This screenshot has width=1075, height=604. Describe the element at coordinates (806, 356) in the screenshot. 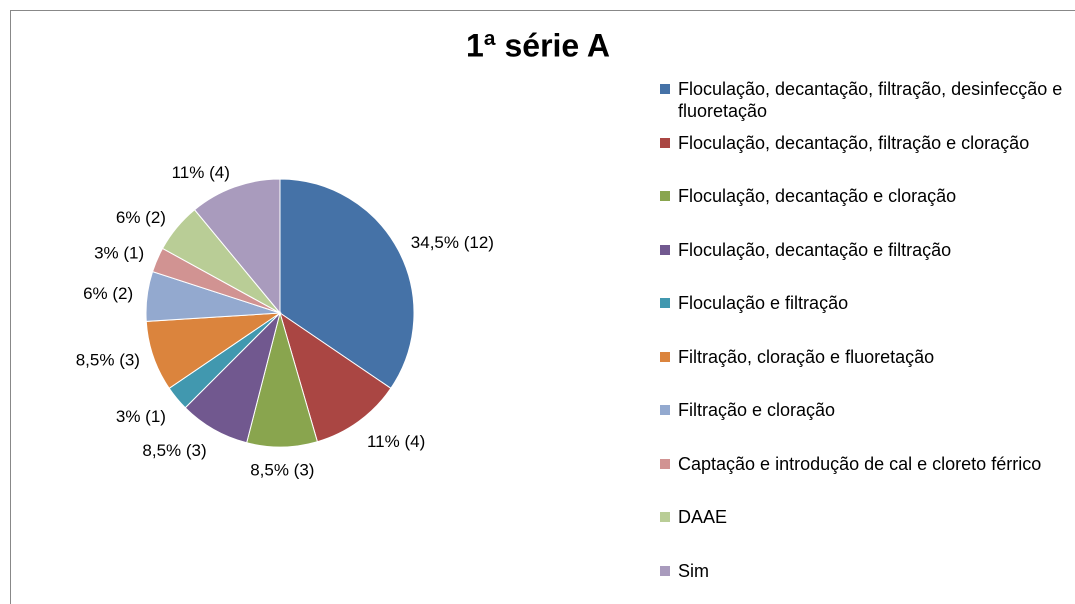

I see `legend-label: Filtração, cloração e fluoretação` at that location.